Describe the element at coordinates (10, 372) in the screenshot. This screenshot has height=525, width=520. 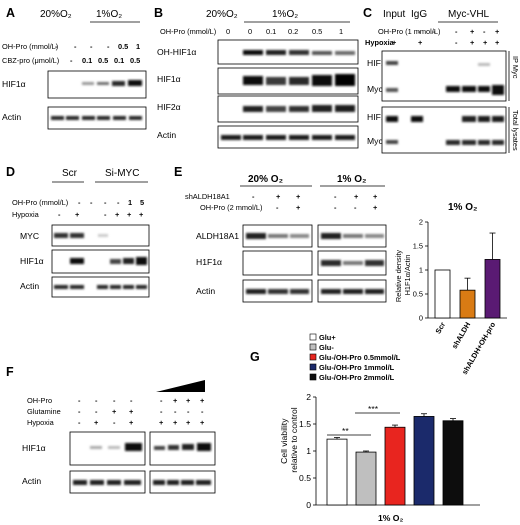
I see `panel-letter-f: F` at that location.